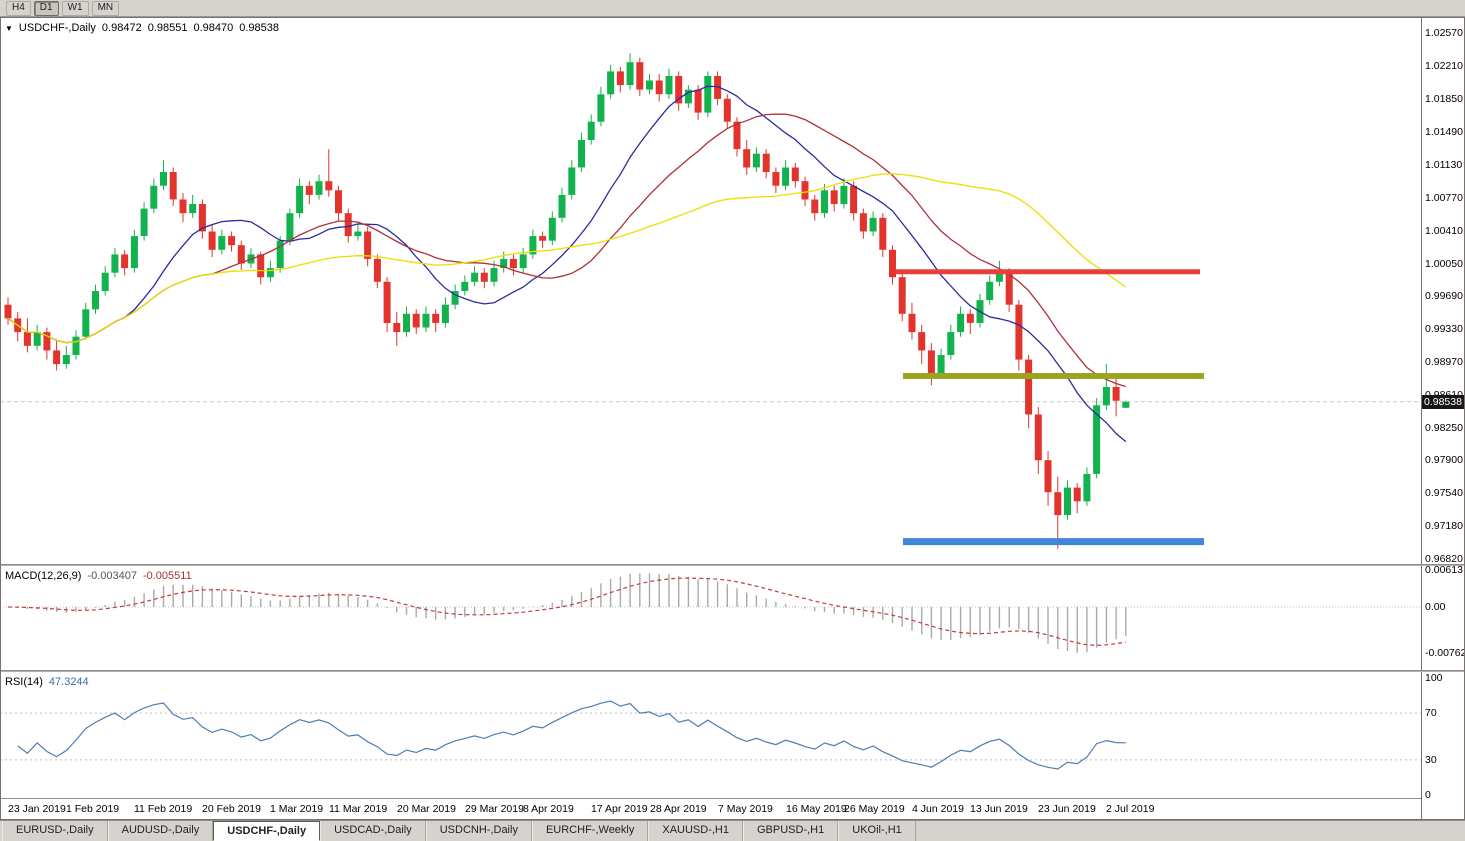 Image resolution: width=1465 pixels, height=841 pixels. What do you see at coordinates (37, 809) in the screenshot?
I see `date-axis-label: 23 Jan 2019` at bounding box center [37, 809].